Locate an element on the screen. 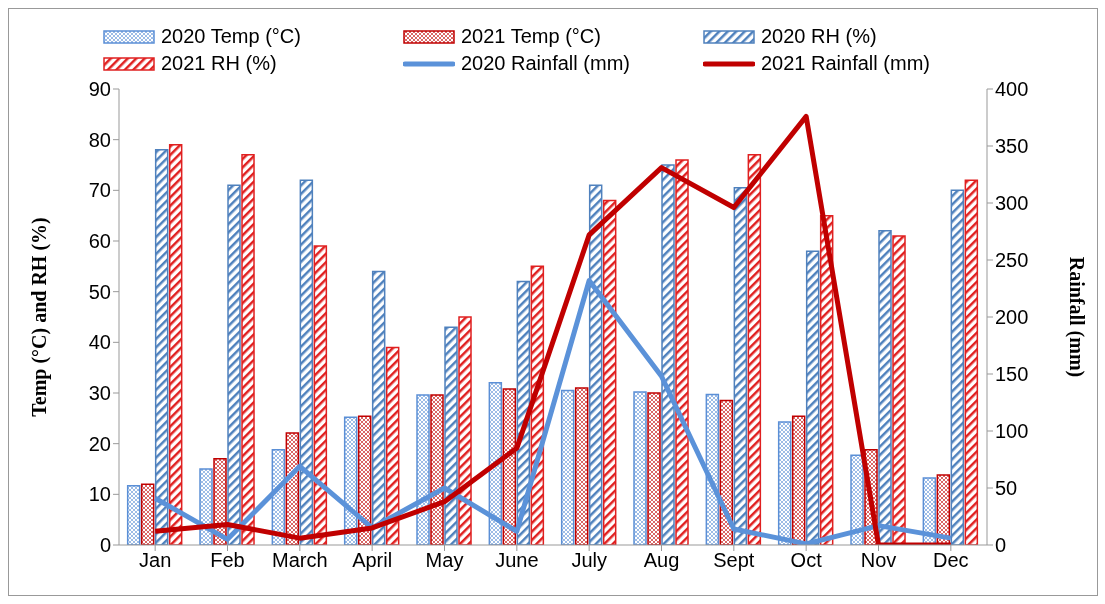 The width and height of the screenshot is (1105, 604). x-tick-label: Dec is located at coordinates (951, 560).